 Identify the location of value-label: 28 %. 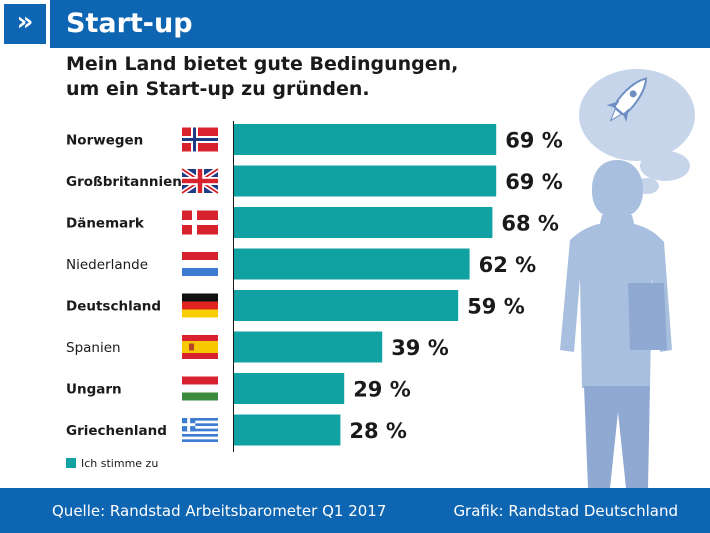
(378, 431).